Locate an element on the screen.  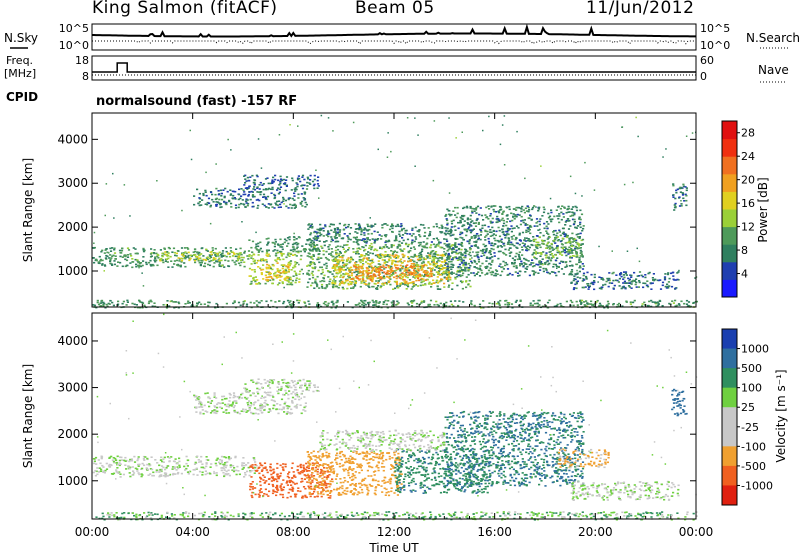
y-tick-label: 4000 is located at coordinates (72, 139).